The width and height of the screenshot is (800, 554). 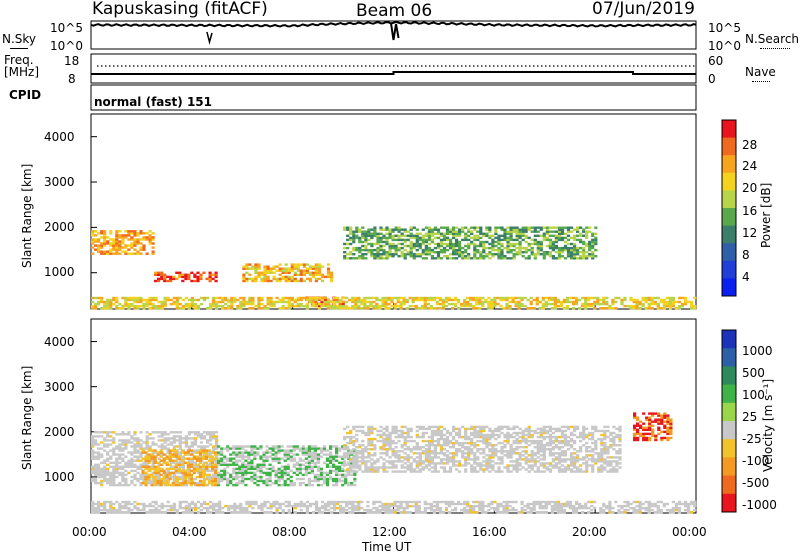 I want to click on velocity-cb-tick-m25: -25, so click(x=752, y=439).